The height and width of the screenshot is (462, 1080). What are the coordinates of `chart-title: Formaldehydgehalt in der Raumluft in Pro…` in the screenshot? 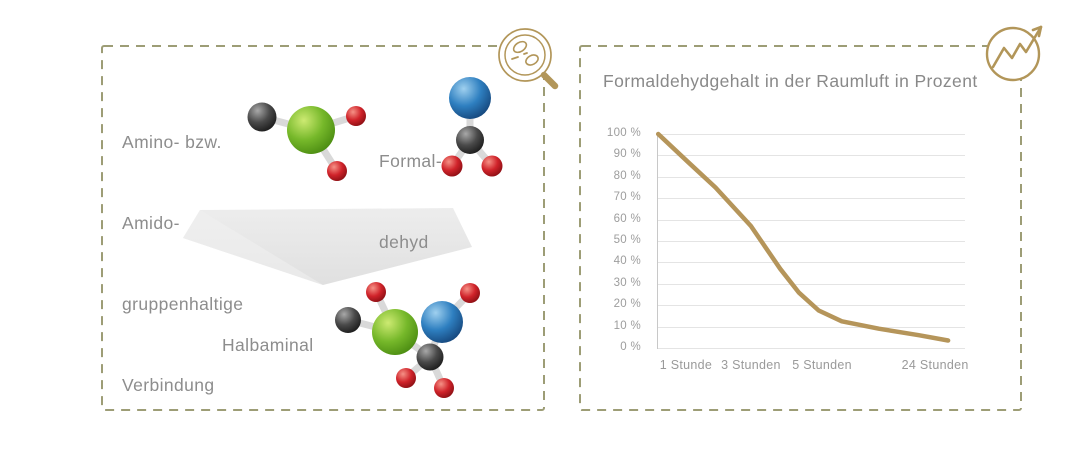 It's located at (790, 81).